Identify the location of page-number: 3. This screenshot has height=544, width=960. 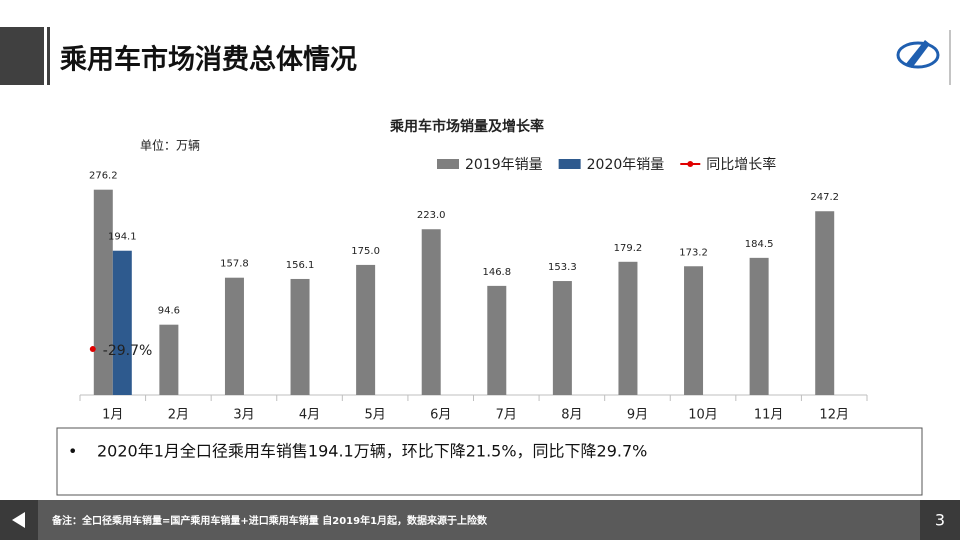
(940, 520).